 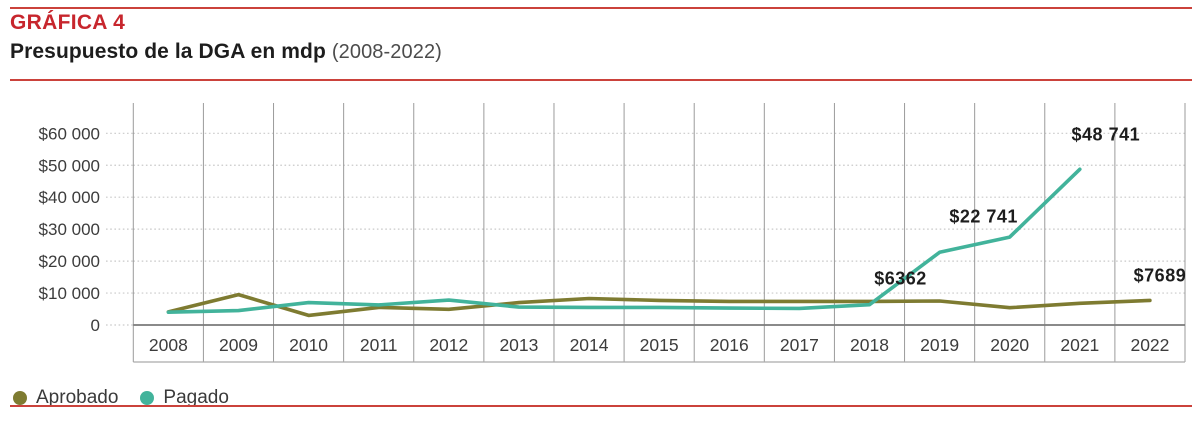 I want to click on x-axis-label: 2018, so click(x=869, y=345).